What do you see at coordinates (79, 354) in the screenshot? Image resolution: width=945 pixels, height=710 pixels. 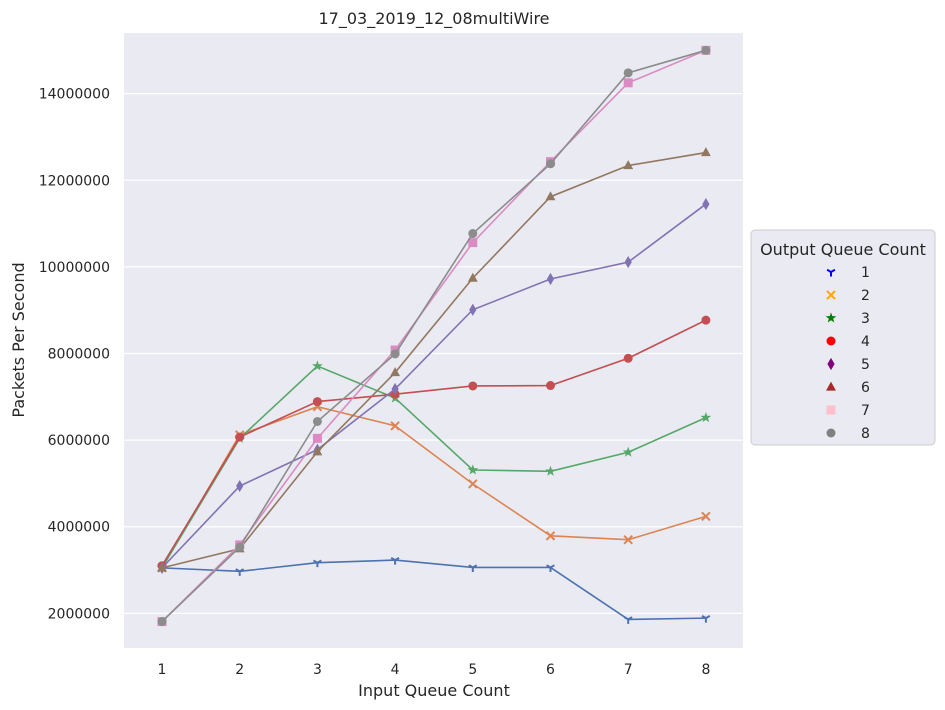 I see `y-tick-label: 8000000` at bounding box center [79, 354].